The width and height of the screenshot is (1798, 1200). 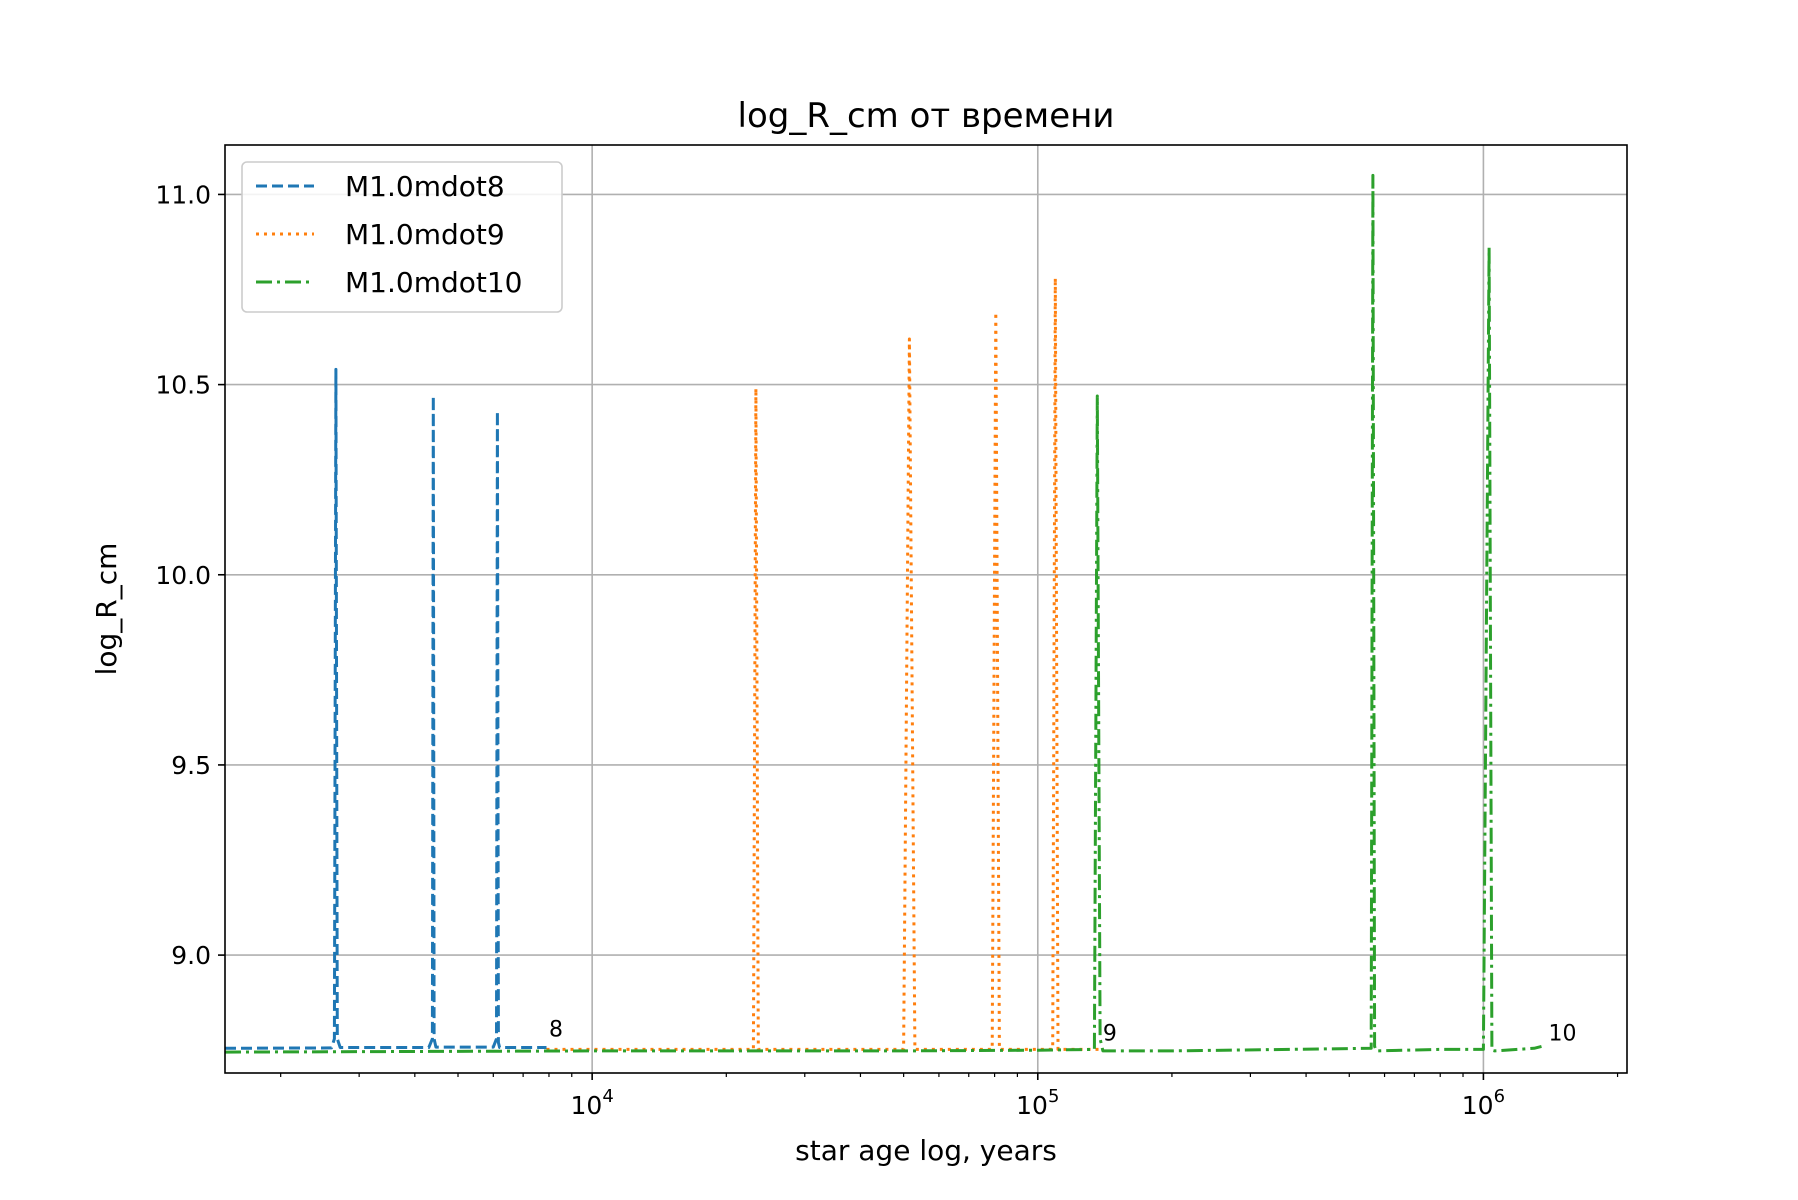 I want to click on series-line-m1-0mdot8, so click(x=385, y=708).